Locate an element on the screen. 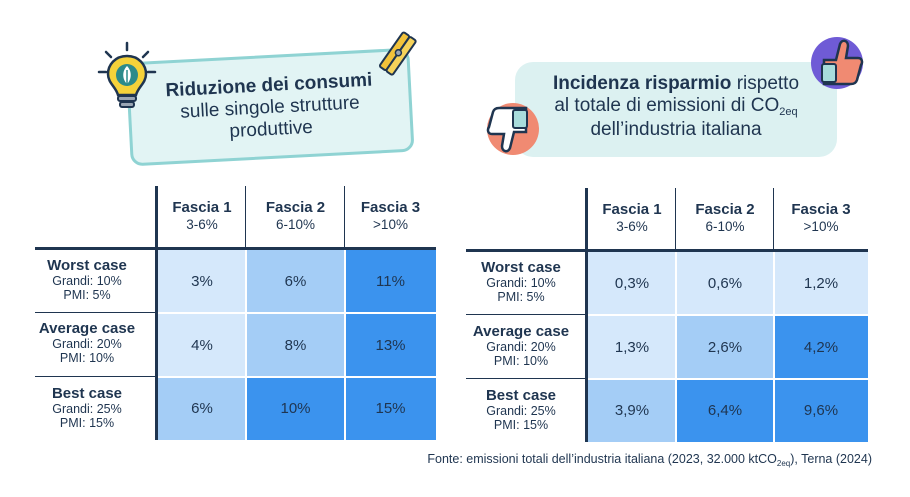  right-cell-r2-c2: 2,6% is located at coordinates (725, 347).